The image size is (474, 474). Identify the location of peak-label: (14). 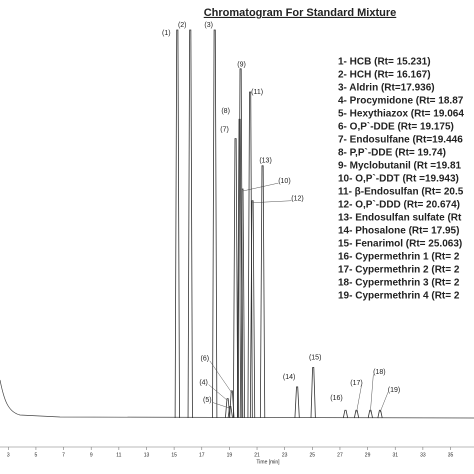
(289, 377).